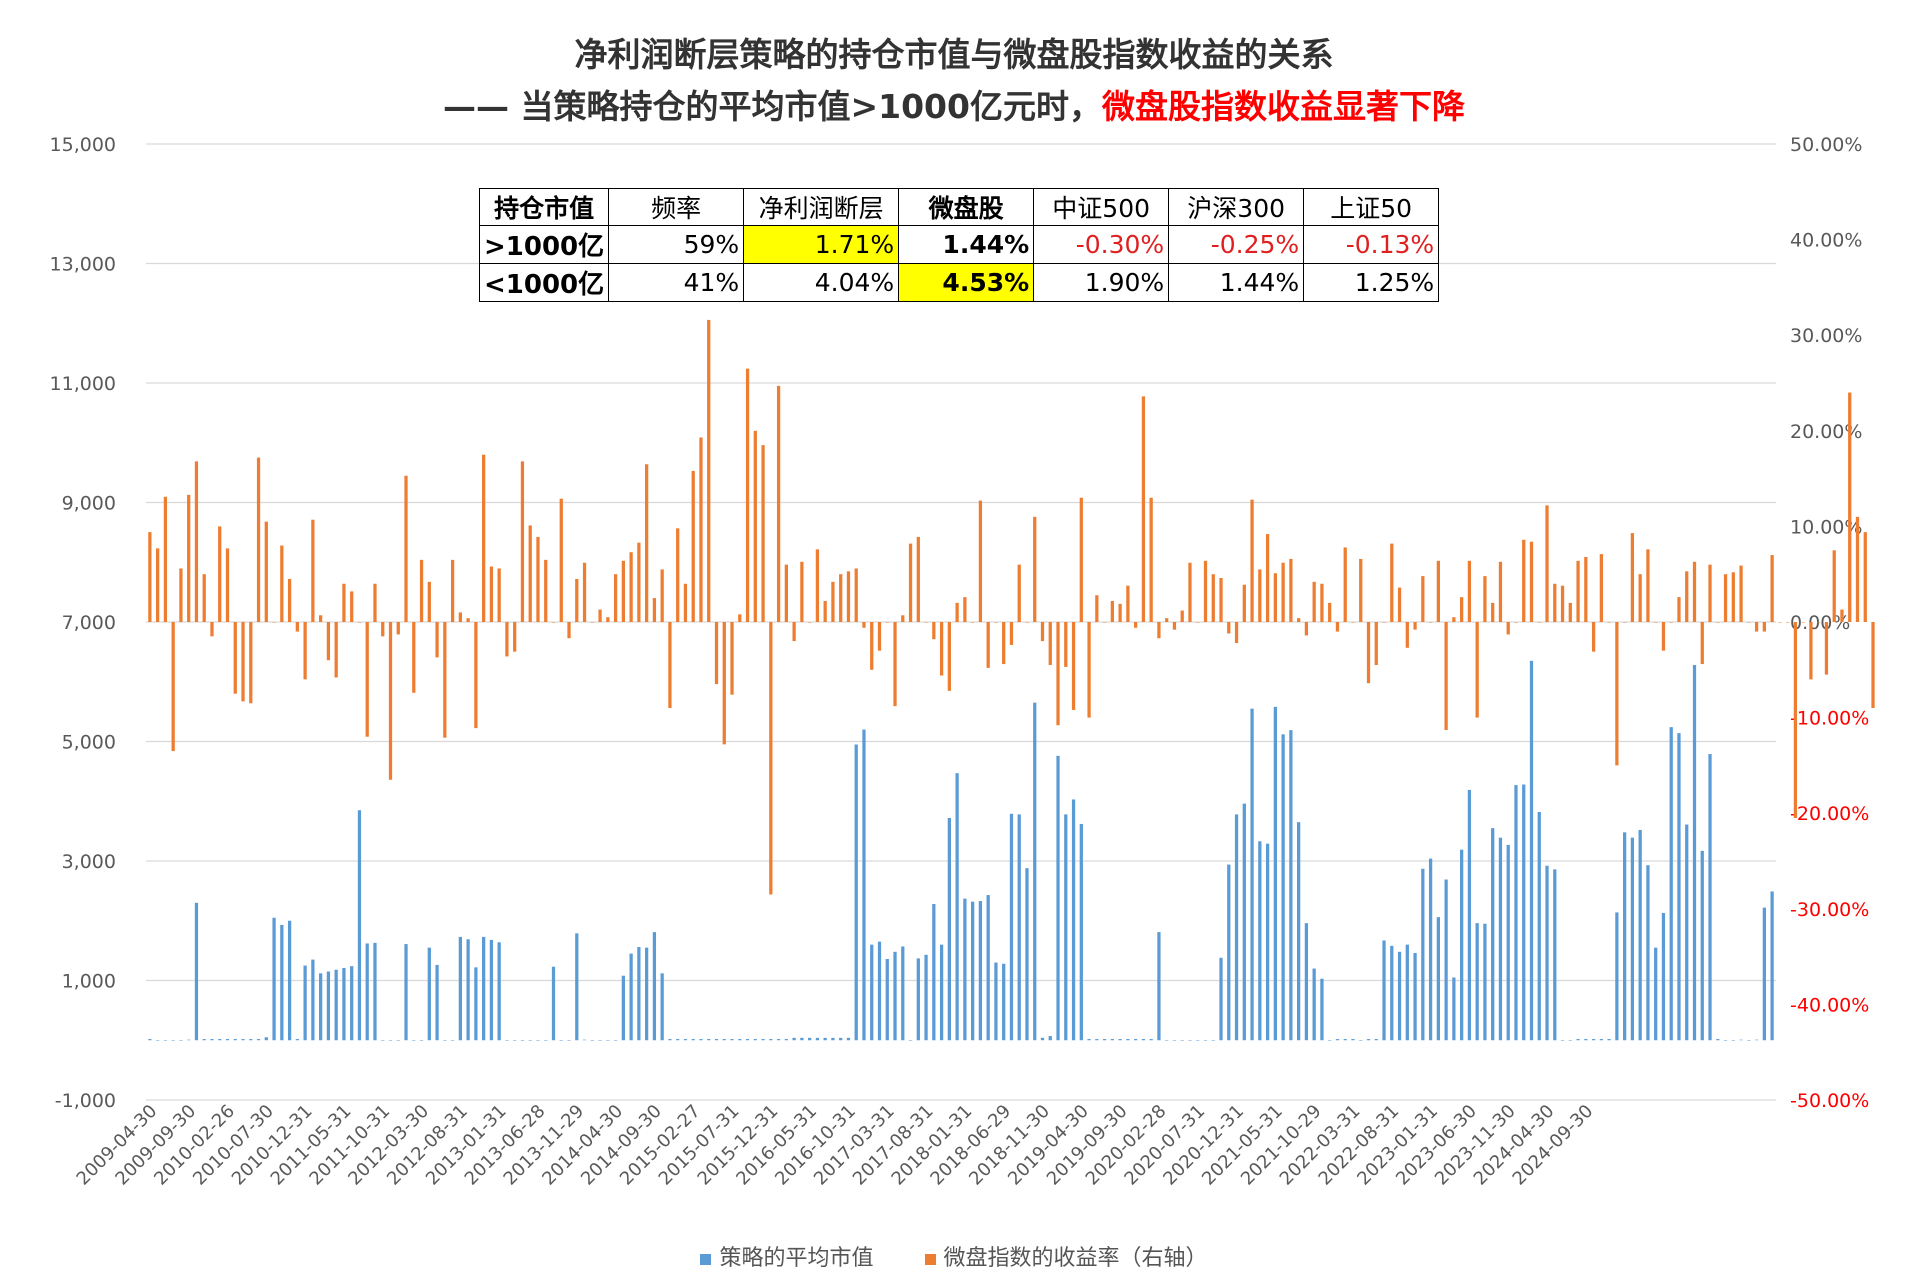 The image size is (1908, 1278). What do you see at coordinates (1236, 244) in the screenshot?
I see `cell-hs300: -0.25%` at bounding box center [1236, 244].